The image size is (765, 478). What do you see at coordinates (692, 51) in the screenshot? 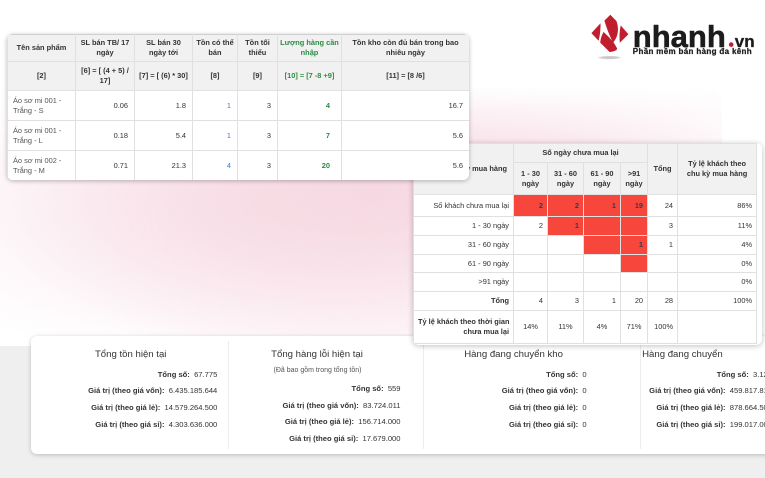
I see `svg-text: Phần mềm bán hàng đa kênh` at bounding box center [692, 51].